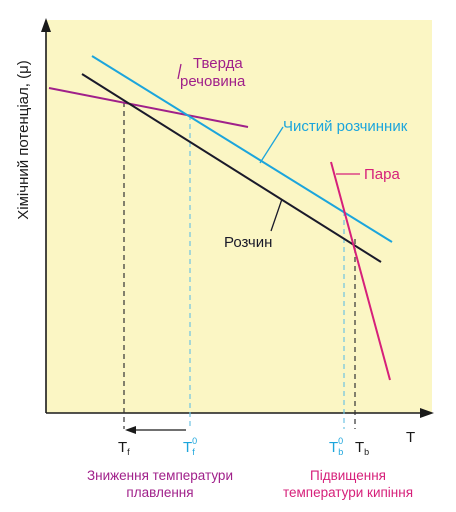  Describe the element at coordinates (345, 126) in the screenshot. I see `pure-solvent-label: Чистий розчинник` at that location.